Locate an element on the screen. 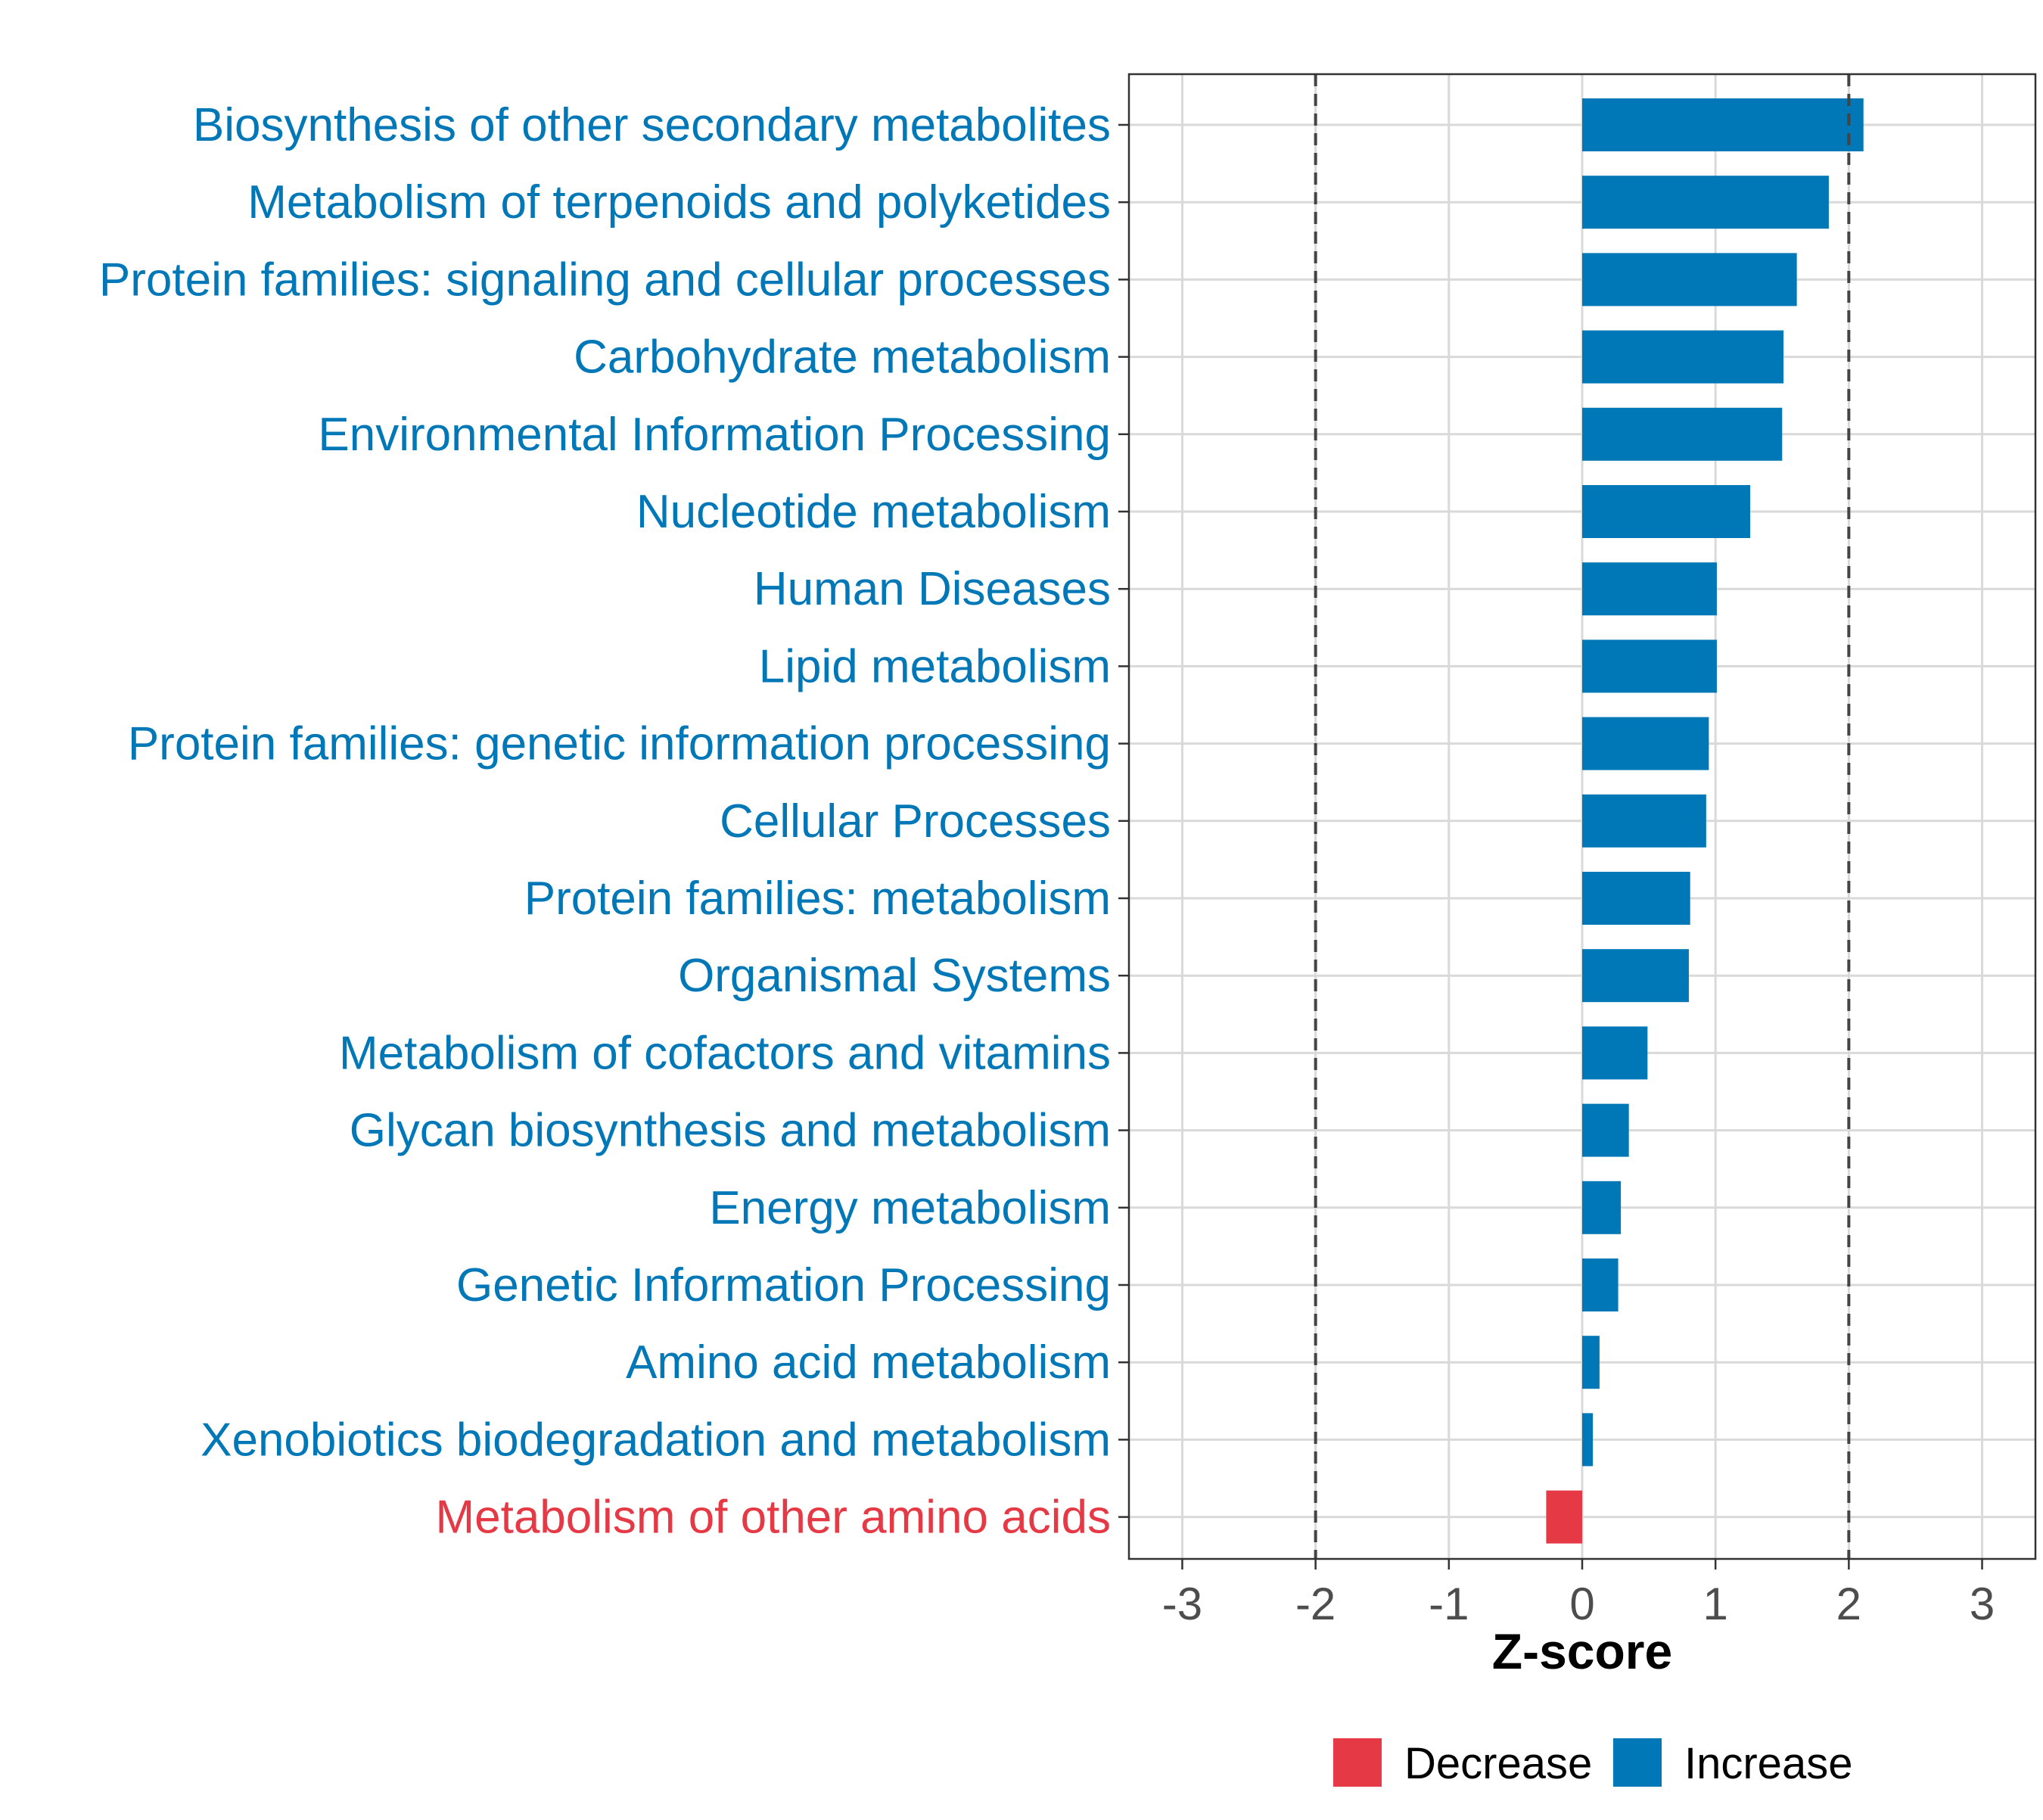  bars-layer is located at coordinates (1705, 821).